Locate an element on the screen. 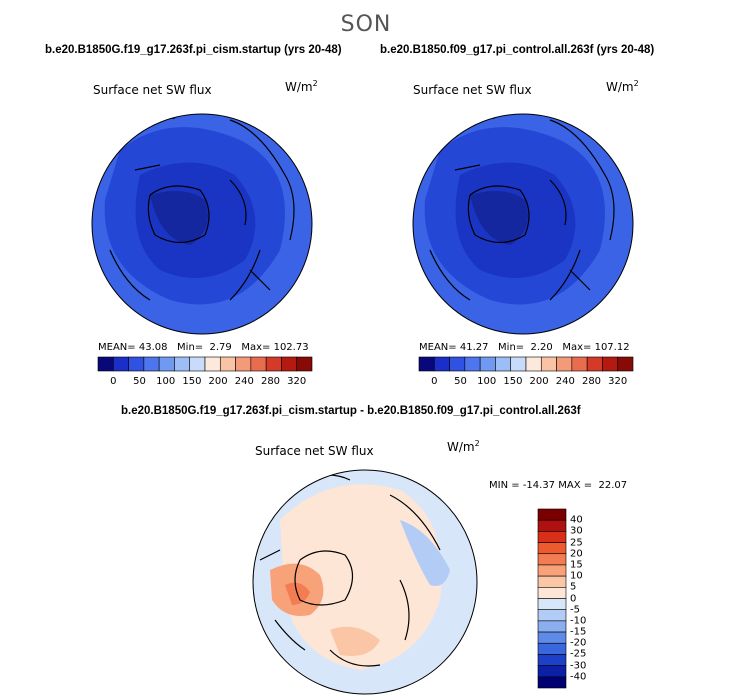  right-colorbar-tick-label: 240 is located at coordinates (565, 381).